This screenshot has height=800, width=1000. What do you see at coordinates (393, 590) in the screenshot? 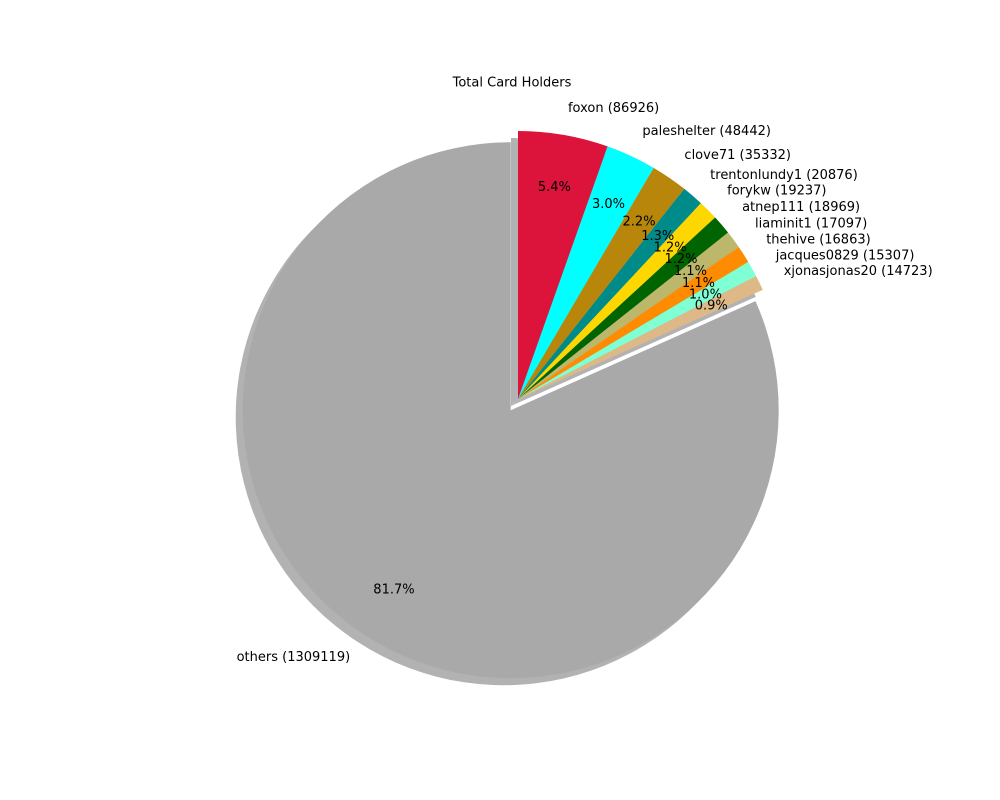
I see `percent-label: 81.7%` at bounding box center [393, 590].